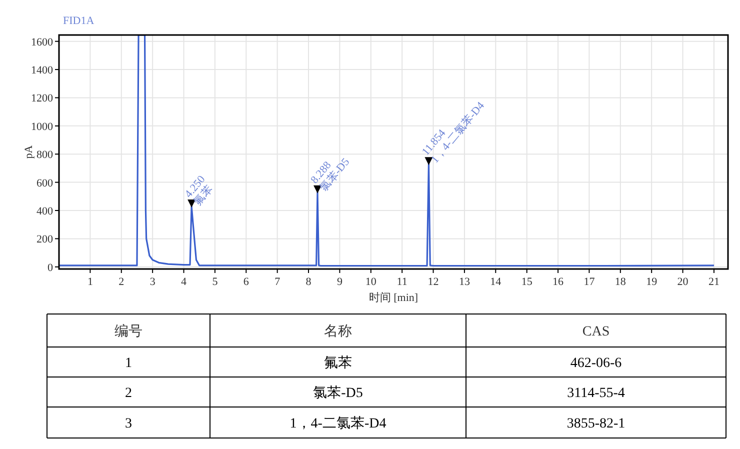  I want to click on x-tick-label: 18, so click(620, 282).